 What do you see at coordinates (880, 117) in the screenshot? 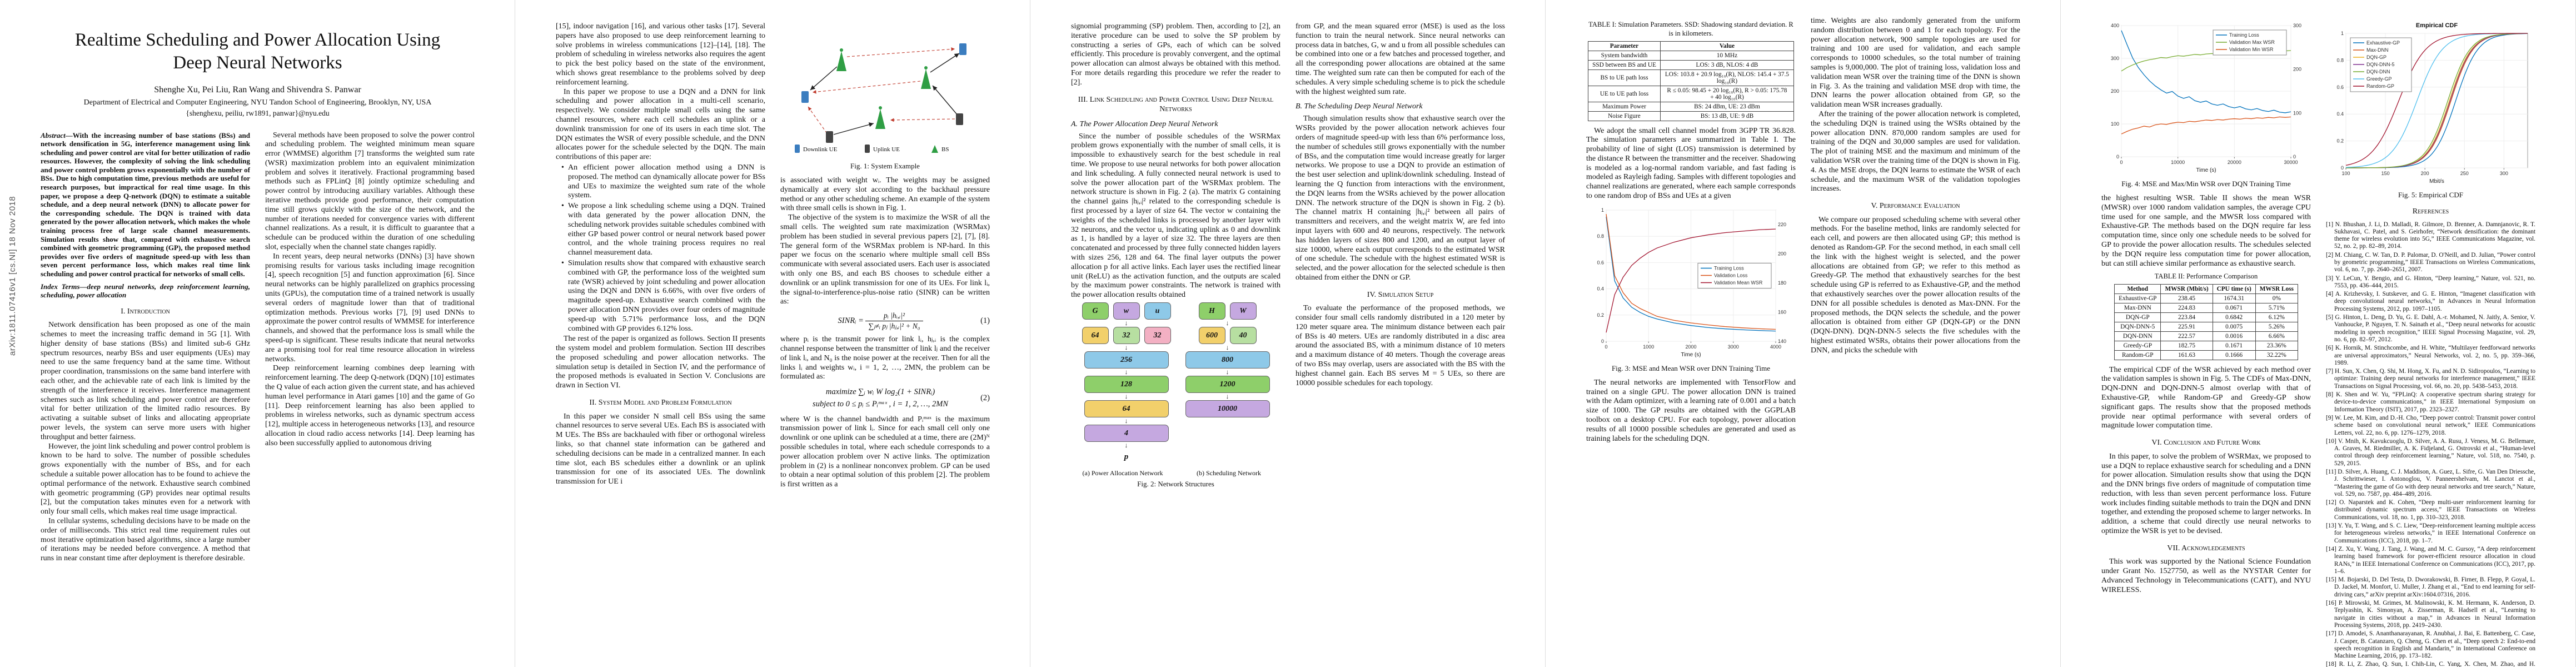
I see `bs-icon` at bounding box center [880, 117].